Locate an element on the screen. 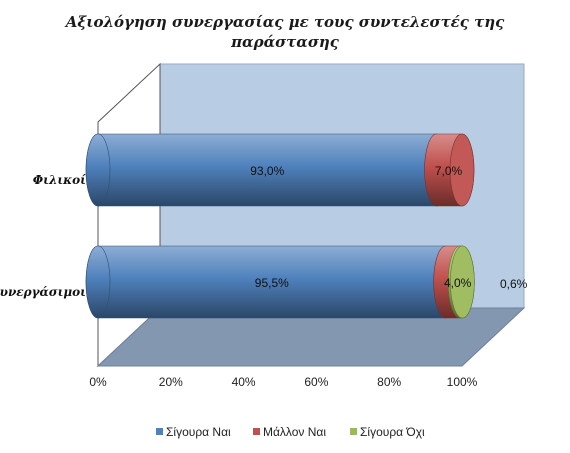 The image size is (570, 453). data-label-1-0: 95,5% is located at coordinates (272, 283).